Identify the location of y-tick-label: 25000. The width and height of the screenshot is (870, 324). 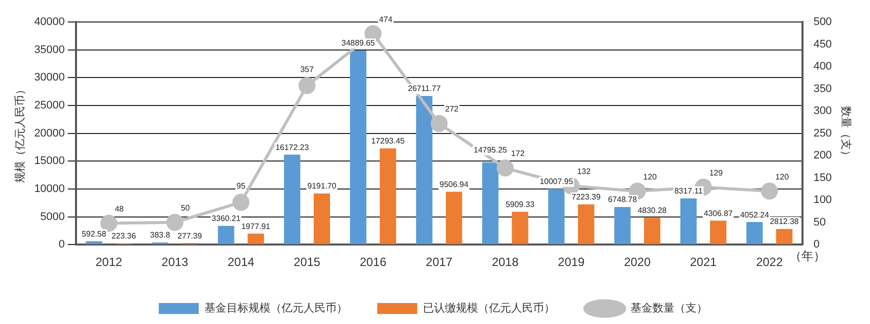
(49, 106).